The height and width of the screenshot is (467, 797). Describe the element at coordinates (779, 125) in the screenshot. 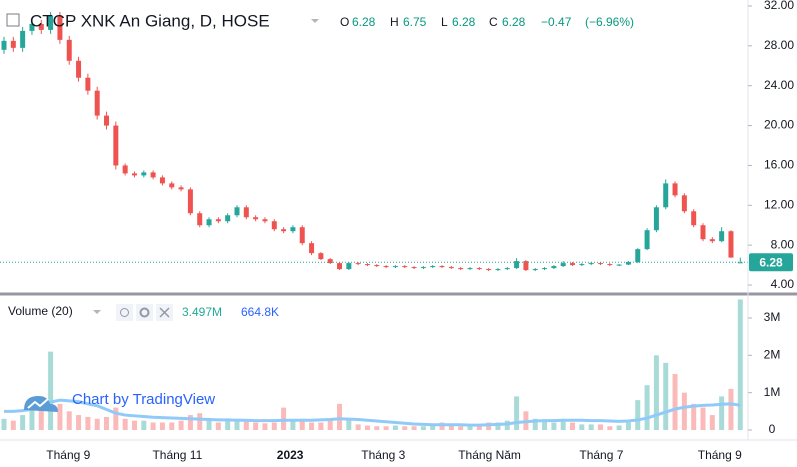

I see `y-tick-label: 20.00` at that location.